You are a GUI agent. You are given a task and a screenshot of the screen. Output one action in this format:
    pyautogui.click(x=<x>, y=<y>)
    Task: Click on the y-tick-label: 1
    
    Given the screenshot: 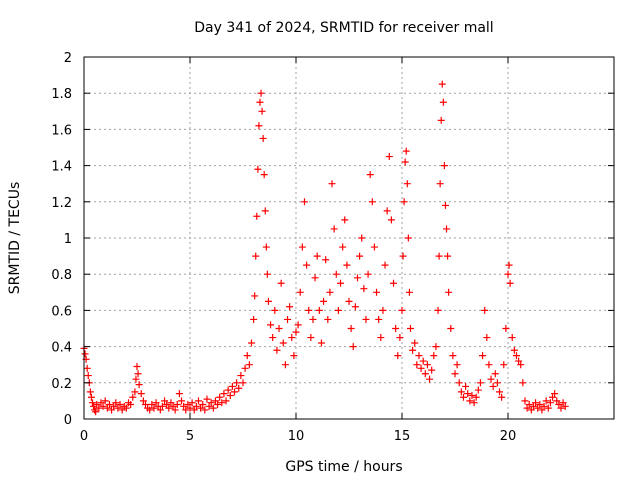 What is the action you would take?
    pyautogui.click(x=68, y=239)
    